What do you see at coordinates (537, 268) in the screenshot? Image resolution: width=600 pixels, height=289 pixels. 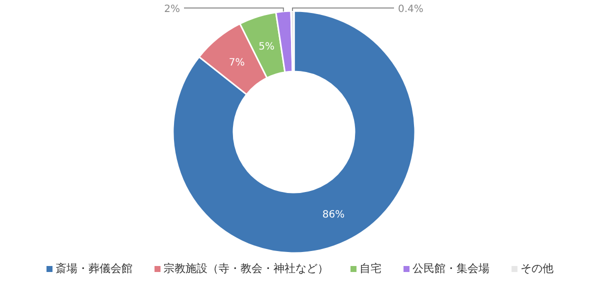 I see `legend-label: その他` at bounding box center [537, 268].